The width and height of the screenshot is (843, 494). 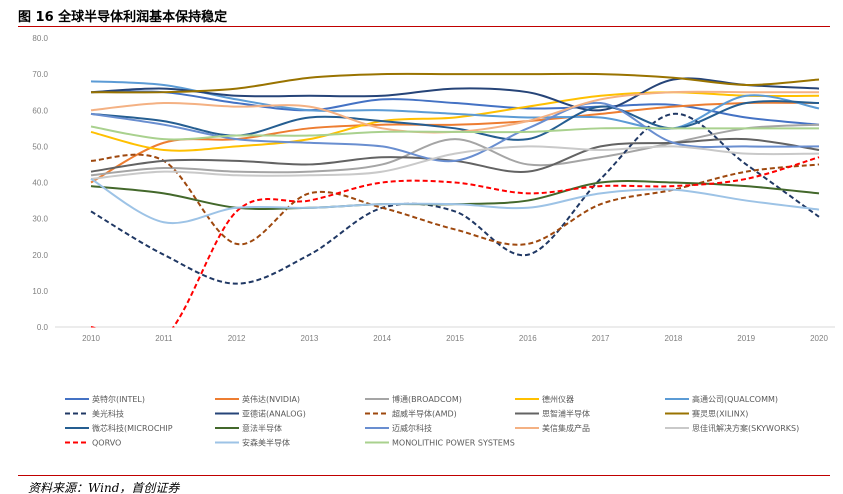 I want to click on y-tick-label: 10.0, so click(x=40, y=291).